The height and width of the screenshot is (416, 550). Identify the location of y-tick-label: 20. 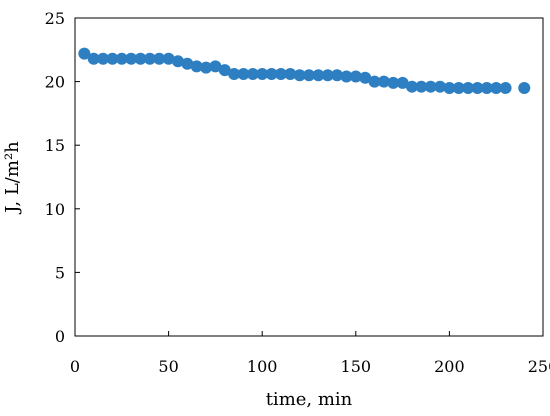
(55, 82).